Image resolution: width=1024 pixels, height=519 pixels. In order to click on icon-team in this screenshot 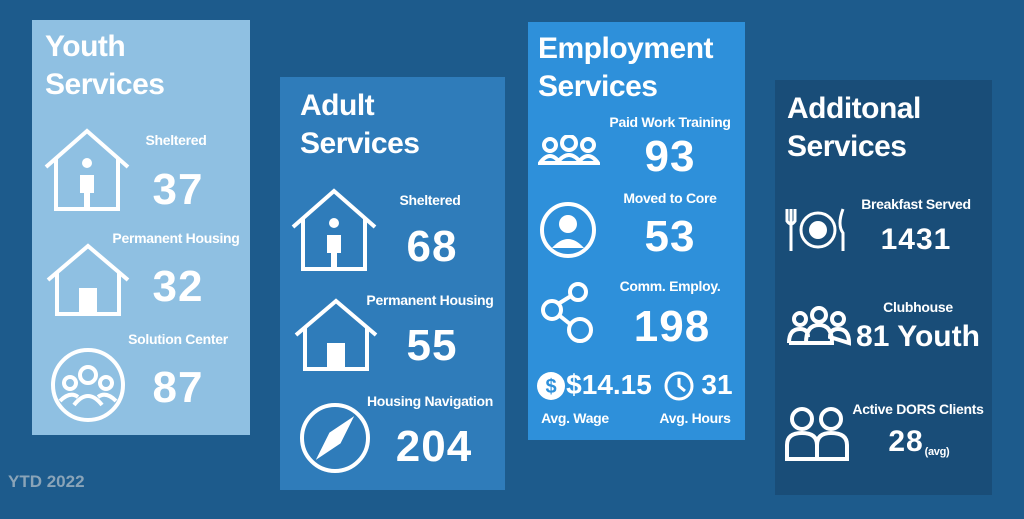, I will do `click(569, 150)`.